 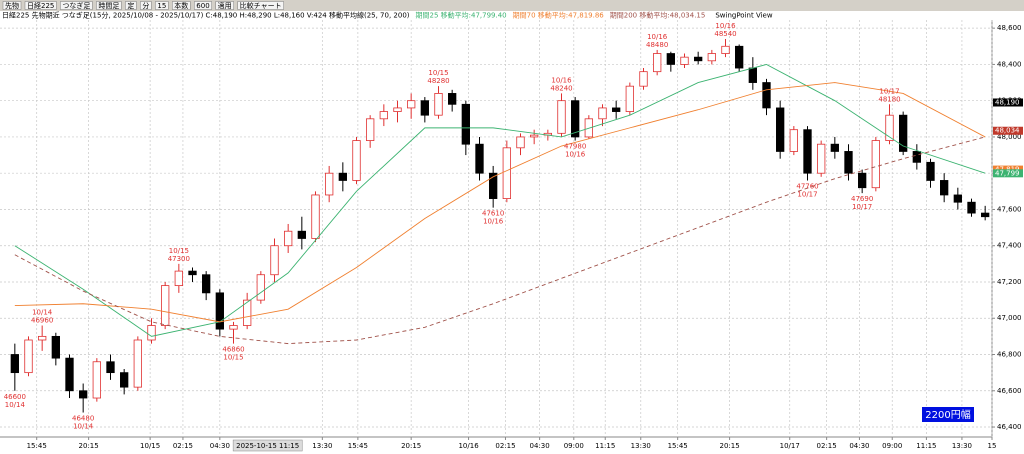 I want to click on toolbar-label: 適用, so click(x=225, y=5).